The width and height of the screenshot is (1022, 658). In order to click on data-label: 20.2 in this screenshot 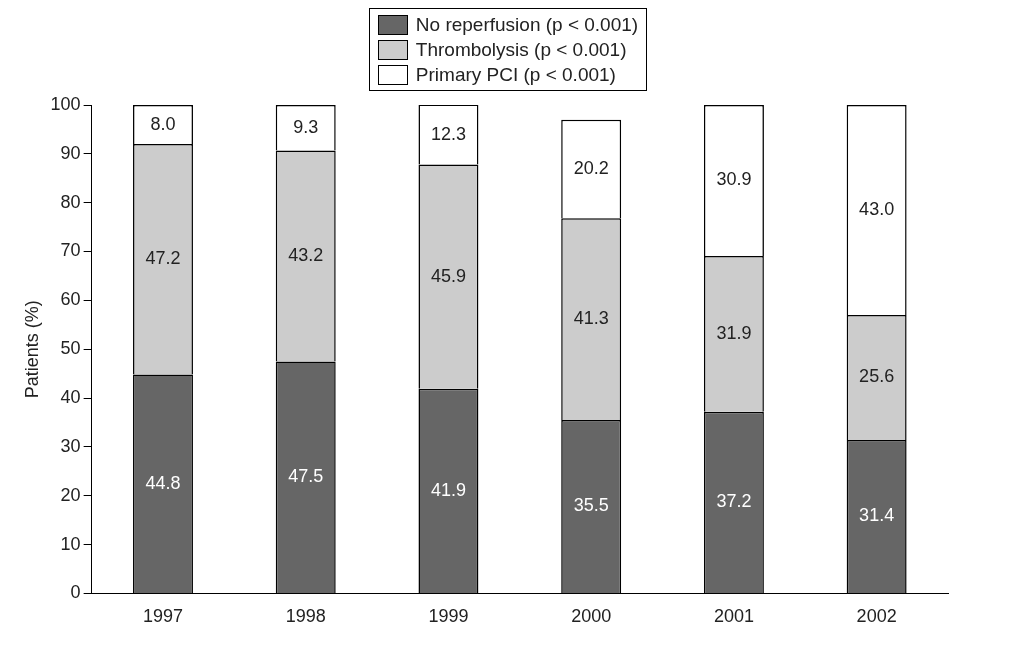, I will do `click(591, 167)`.